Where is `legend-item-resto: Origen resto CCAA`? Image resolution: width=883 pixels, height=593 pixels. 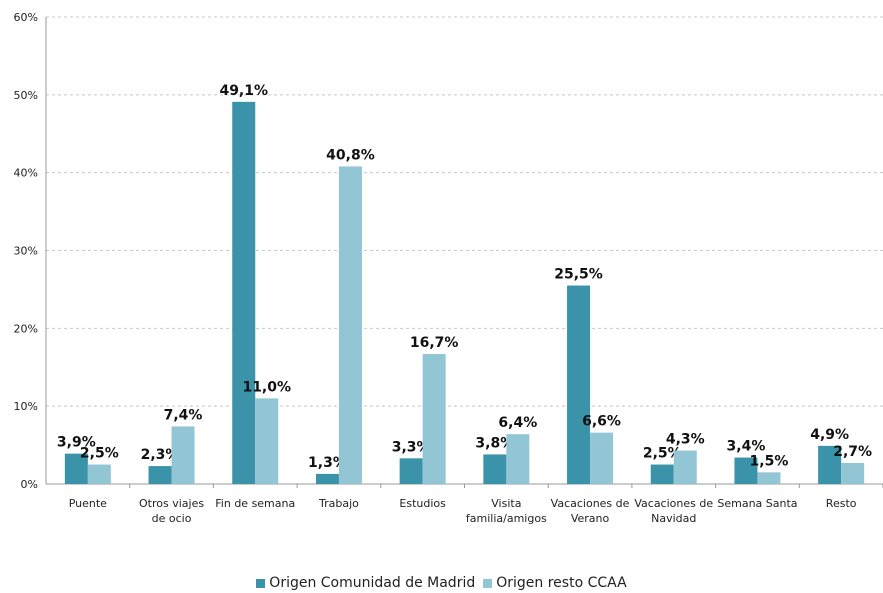
legend-item-resto: Origen resto CCAA is located at coordinates (555, 583).